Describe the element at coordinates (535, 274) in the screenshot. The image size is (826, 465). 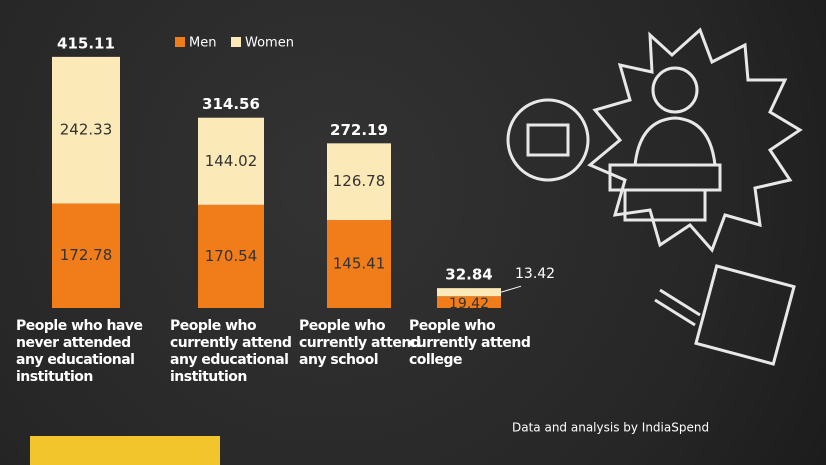
I see `value-label: 13.42` at that location.